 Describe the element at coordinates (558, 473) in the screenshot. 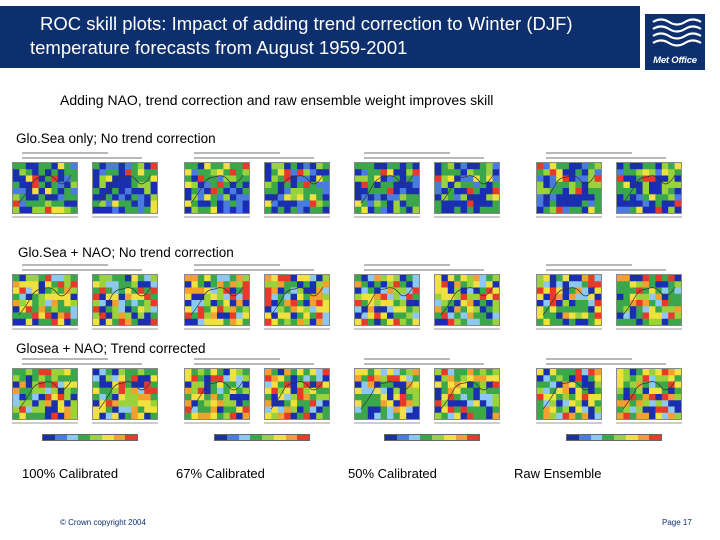

I see `caption-raw-ensemble: Raw Ensemble` at that location.